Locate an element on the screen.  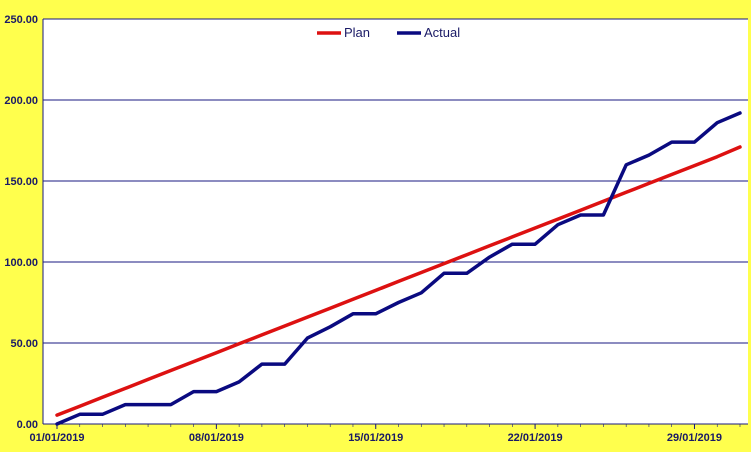
y-tick-label: 50.00 is located at coordinates (24, 344).